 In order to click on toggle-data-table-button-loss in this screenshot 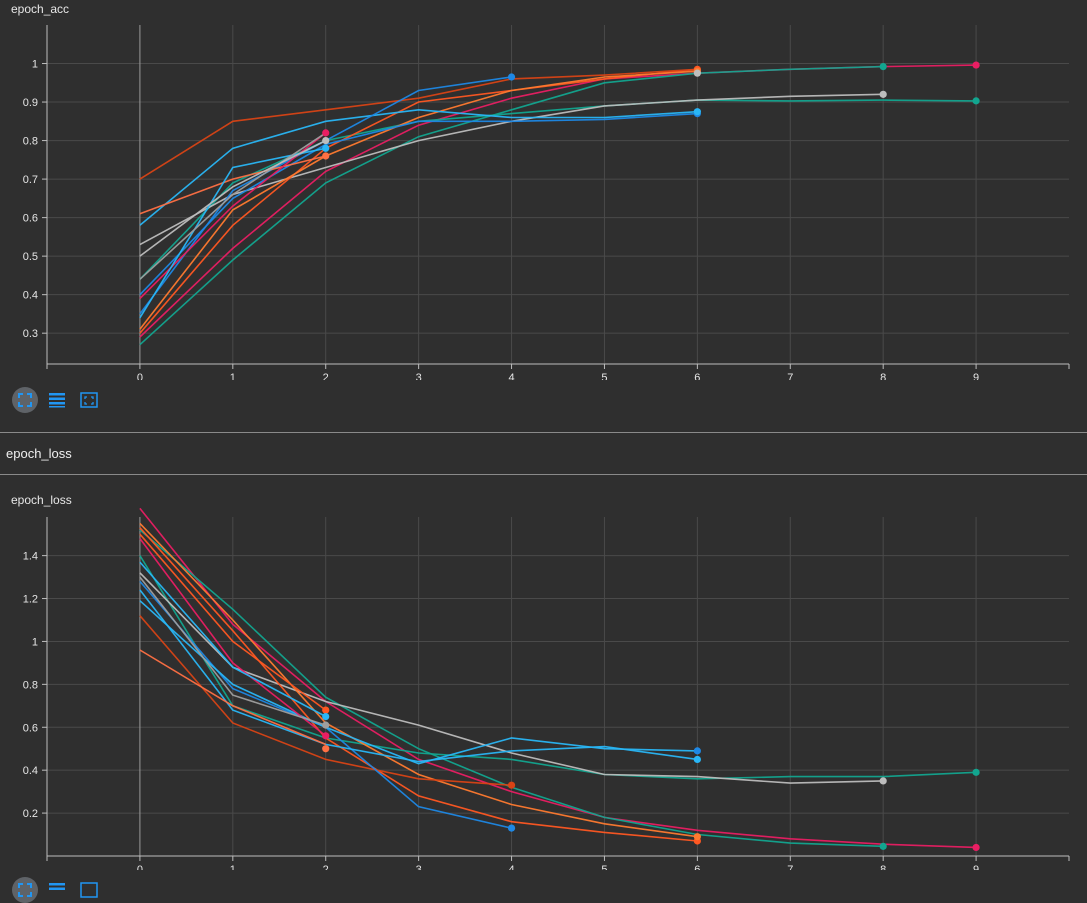, I will do `click(57, 890)`.